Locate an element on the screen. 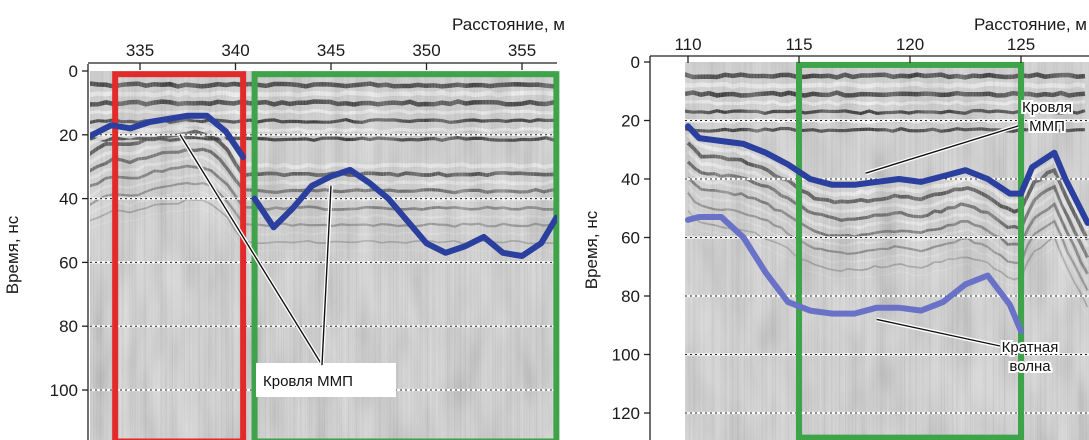 This screenshot has height=440, width=1089. left-annotation-box is located at coordinates (326, 380).